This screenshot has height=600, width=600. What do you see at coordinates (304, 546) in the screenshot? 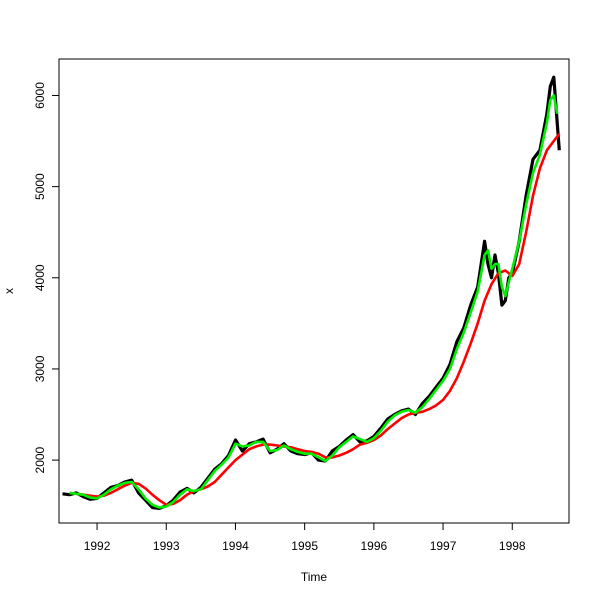
I see `x-tick-label: 1995` at bounding box center [304, 546].